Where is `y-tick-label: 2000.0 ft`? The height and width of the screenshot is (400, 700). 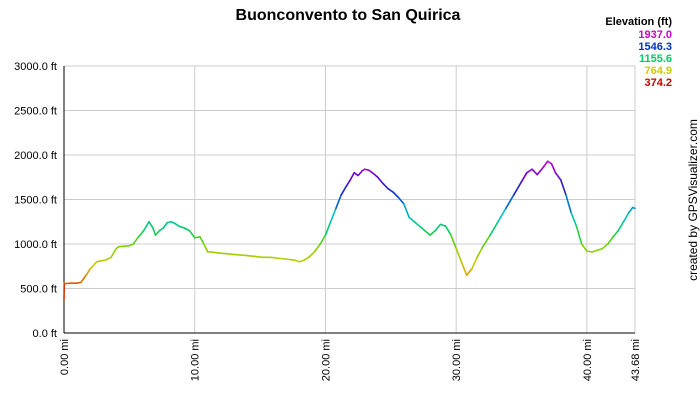
y-tick-label: 2000.0 ft is located at coordinates (35, 156).